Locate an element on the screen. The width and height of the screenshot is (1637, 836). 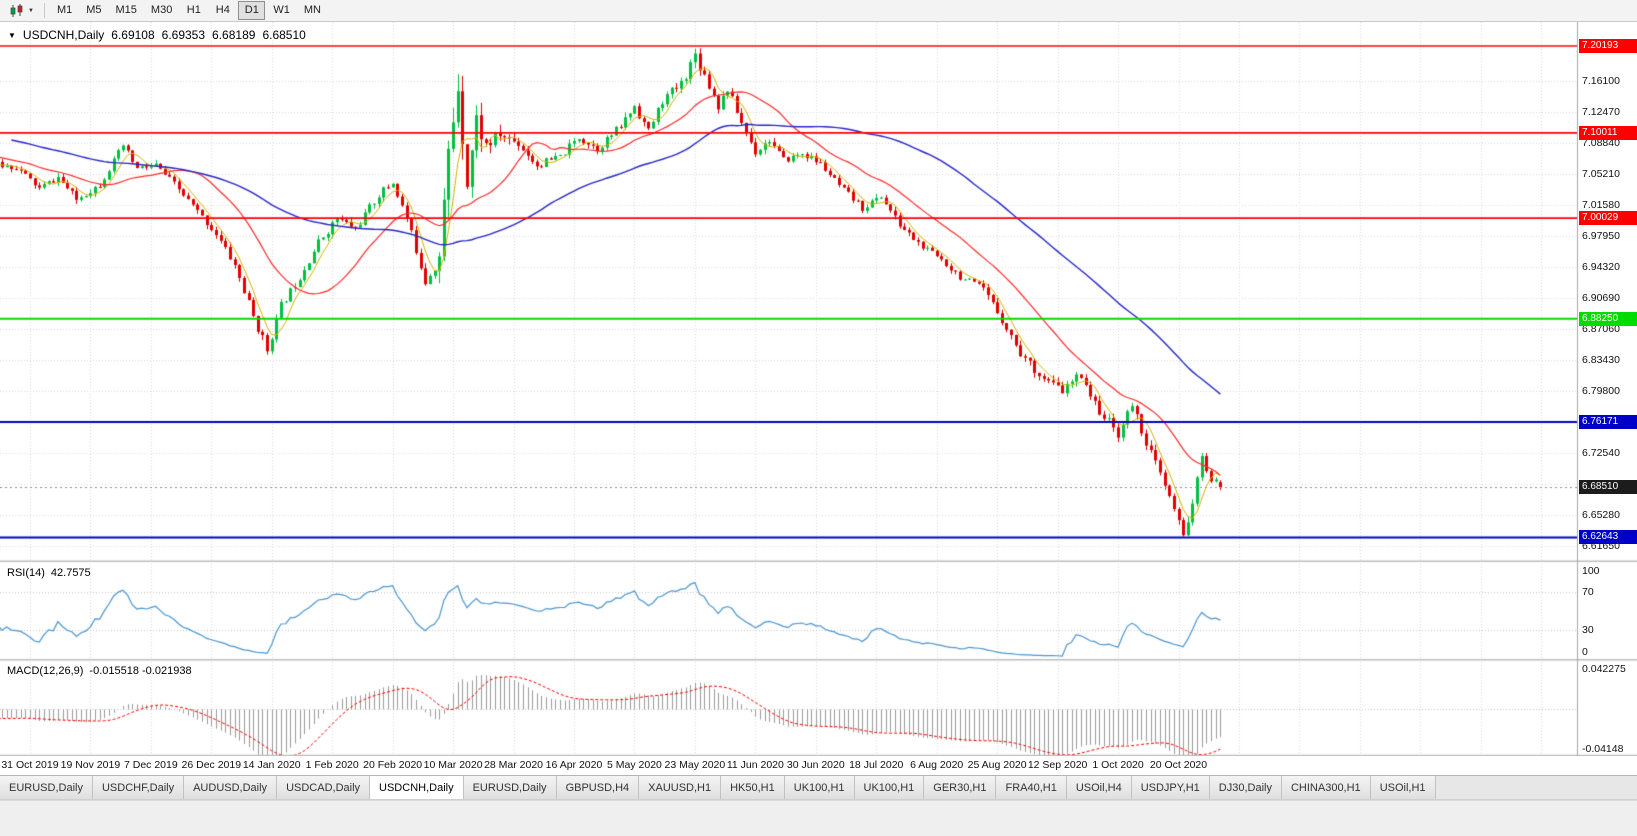
bottom-strip is located at coordinates (818, 818).